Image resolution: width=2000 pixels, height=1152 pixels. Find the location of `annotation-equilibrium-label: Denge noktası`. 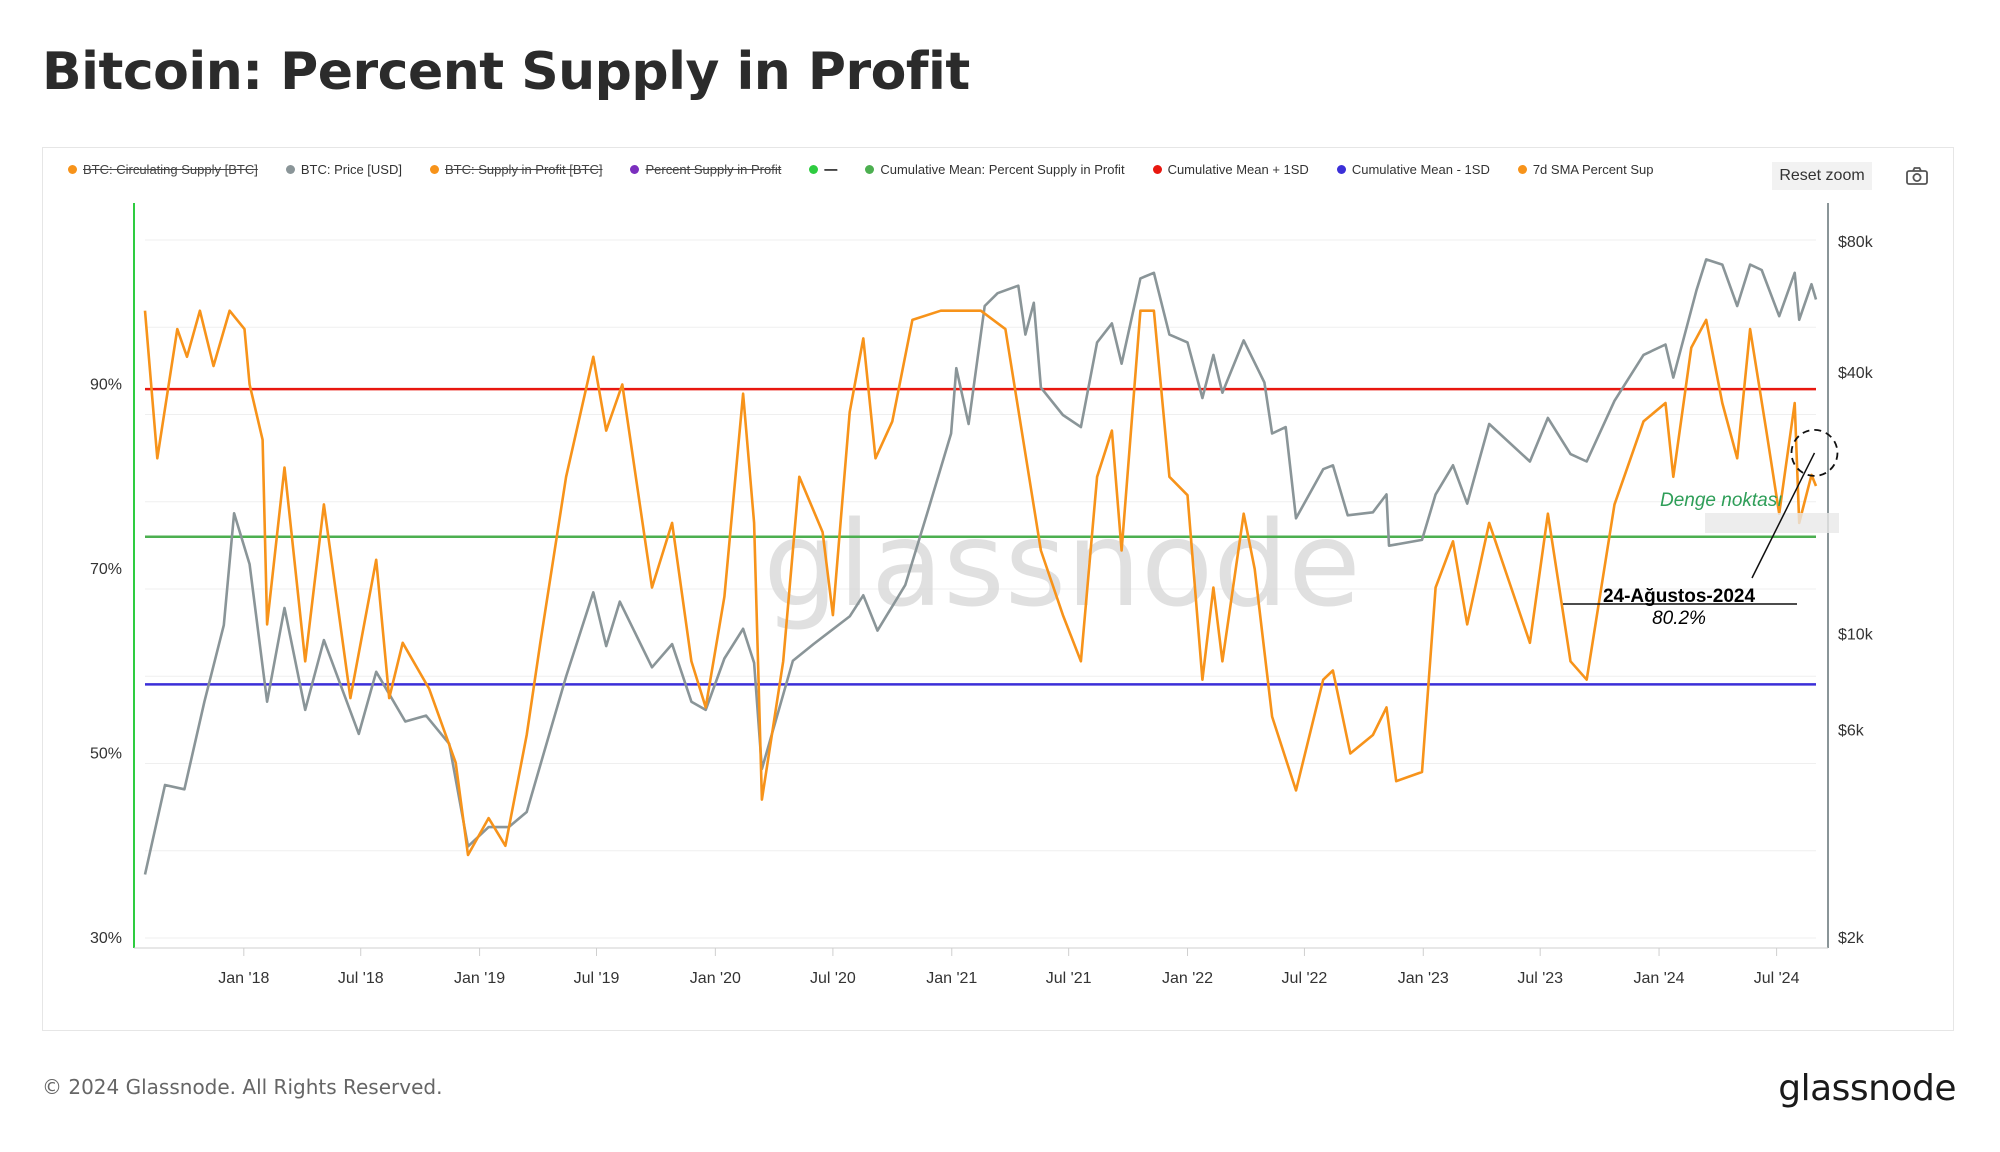

annotation-equilibrium-label: Denge noktası is located at coordinates (1721, 500).